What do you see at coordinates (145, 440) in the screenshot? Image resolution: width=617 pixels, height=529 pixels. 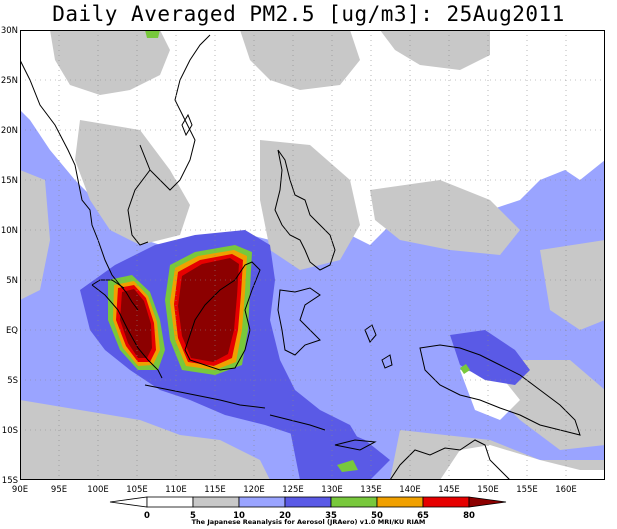 I see `grey-5-10-south` at bounding box center [145, 440].